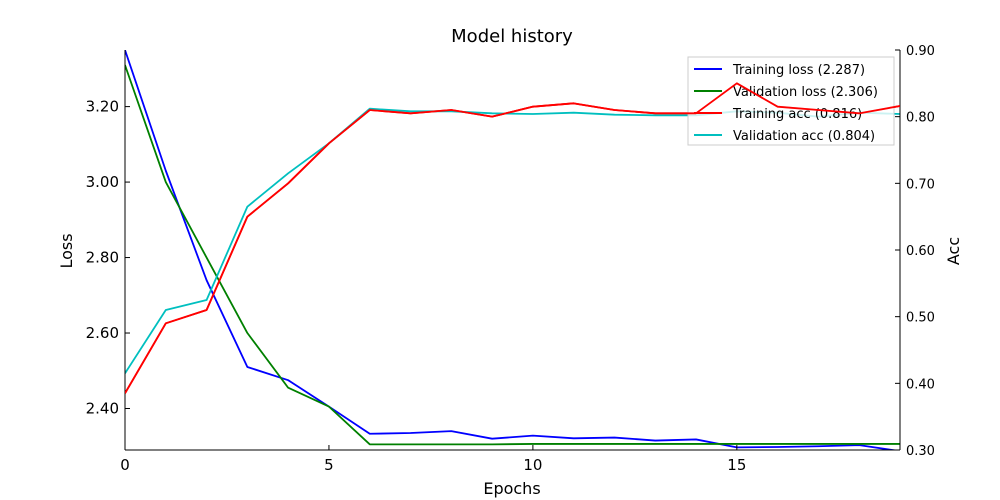 The width and height of the screenshot is (1000, 500). I want to click on y-tick-right-label: 0.30, so click(920, 451).